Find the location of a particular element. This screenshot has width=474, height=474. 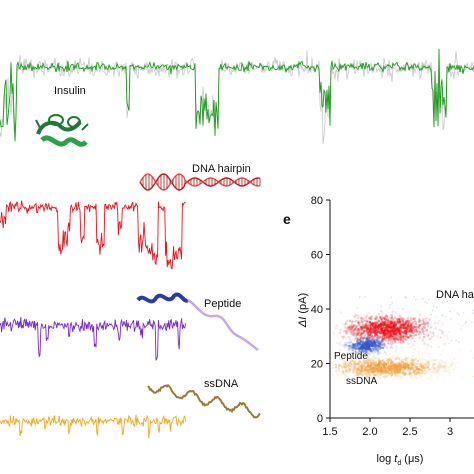

dna-hairpin-trace is located at coordinates (93, 235).